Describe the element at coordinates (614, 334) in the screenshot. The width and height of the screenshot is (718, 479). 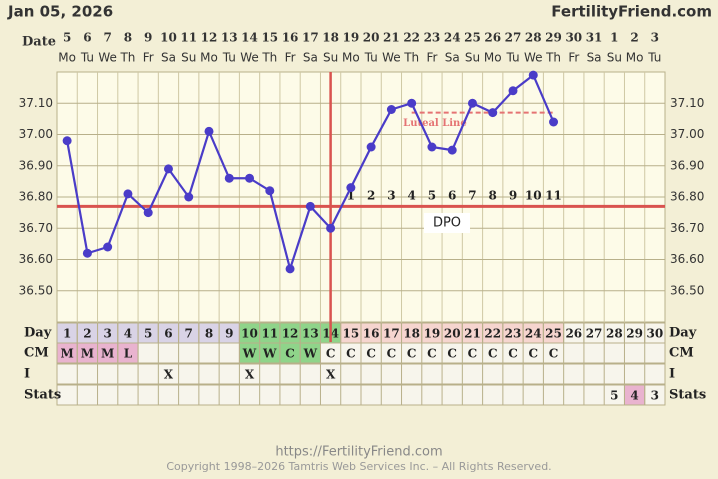
I see `table-value: 28` at that location.